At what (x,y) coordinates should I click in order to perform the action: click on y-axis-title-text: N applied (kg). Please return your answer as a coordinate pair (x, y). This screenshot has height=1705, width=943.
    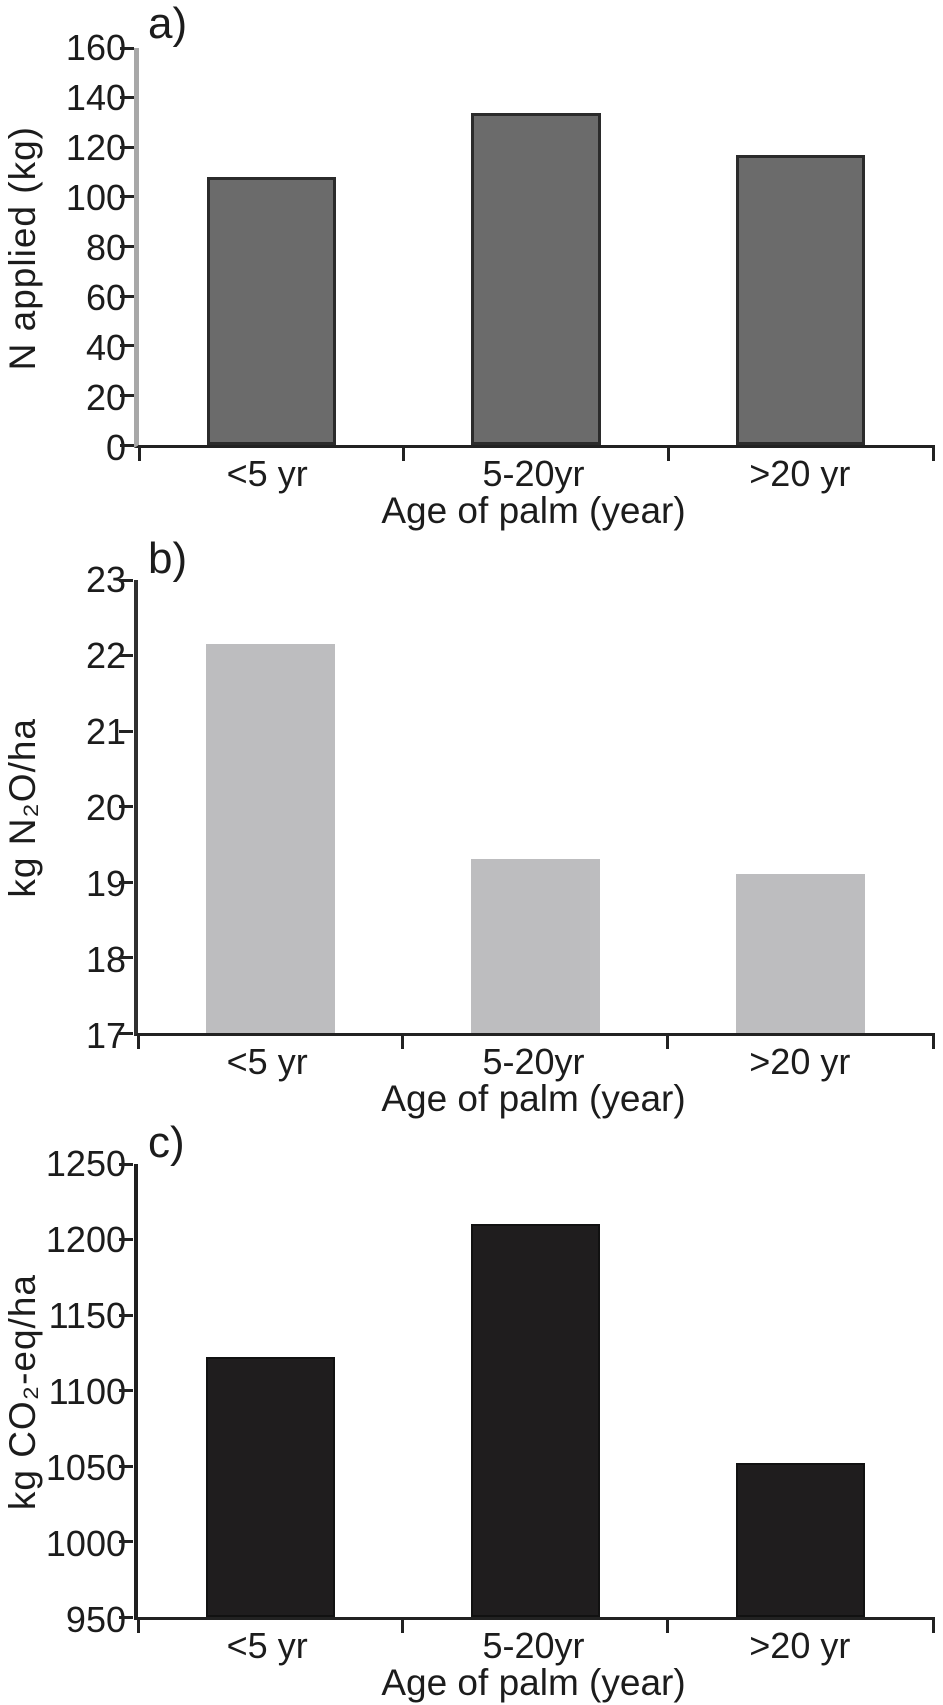
    Looking at the image, I should click on (22, 248).